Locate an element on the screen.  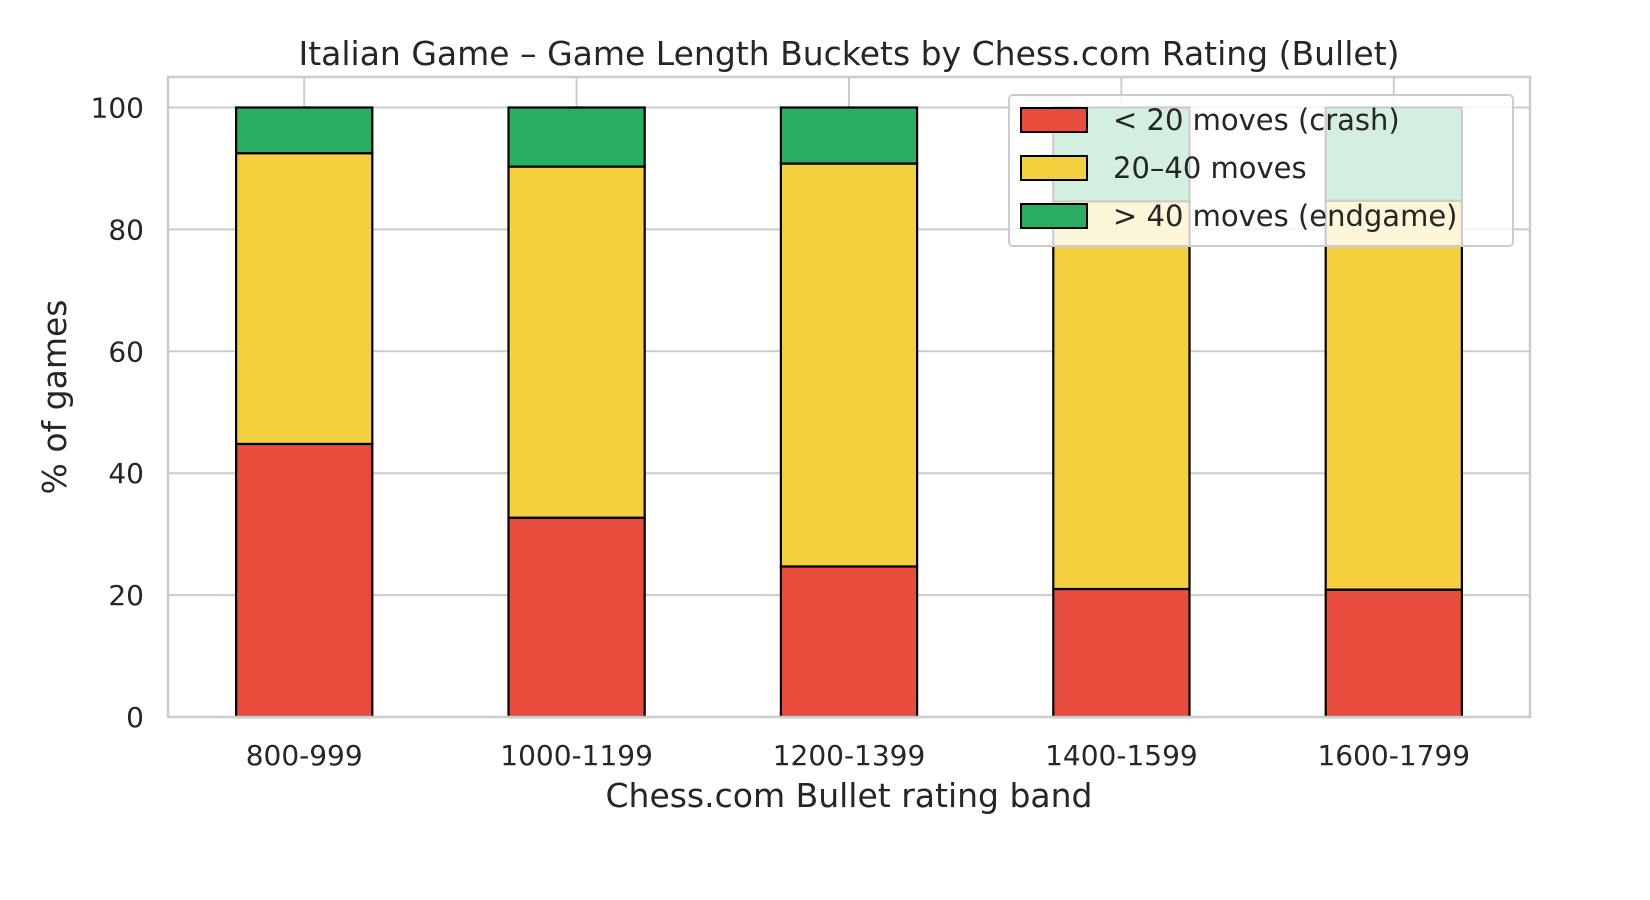
legend-label: < 20 moves (crash) is located at coordinates (1256, 120).